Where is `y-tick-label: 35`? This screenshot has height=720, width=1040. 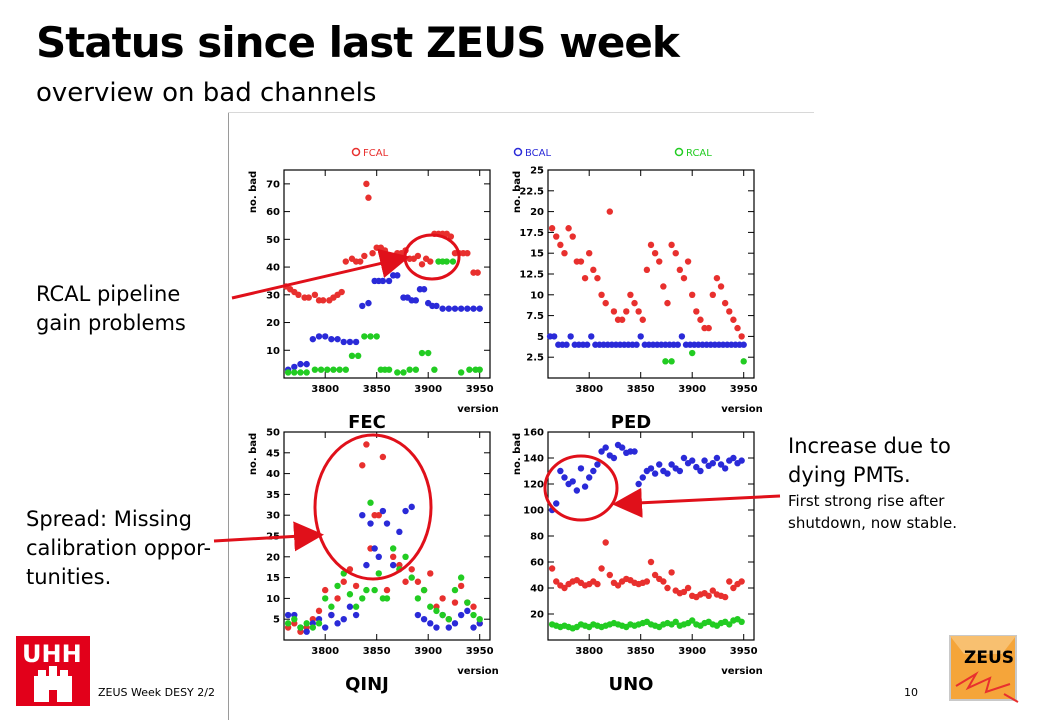
y-tick-label: 35 is located at coordinates (273, 495).